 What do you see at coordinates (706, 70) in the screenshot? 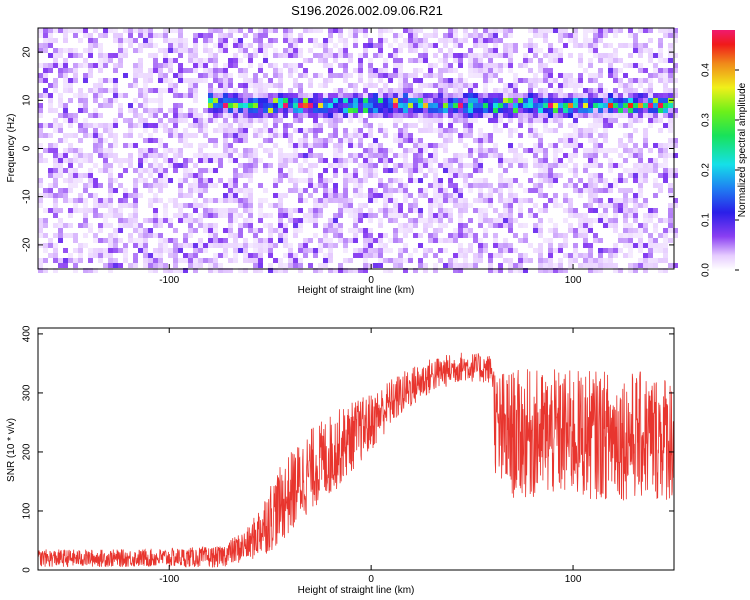
I see `colorbar-tick-label: 0.4` at bounding box center [706, 70].